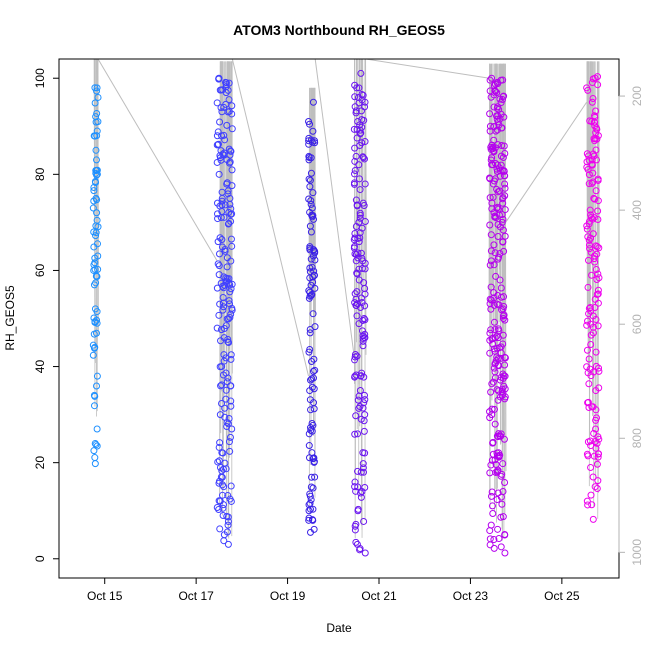 The width and height of the screenshot is (650, 650). I want to click on y-tick-label: 0, so click(40, 558).